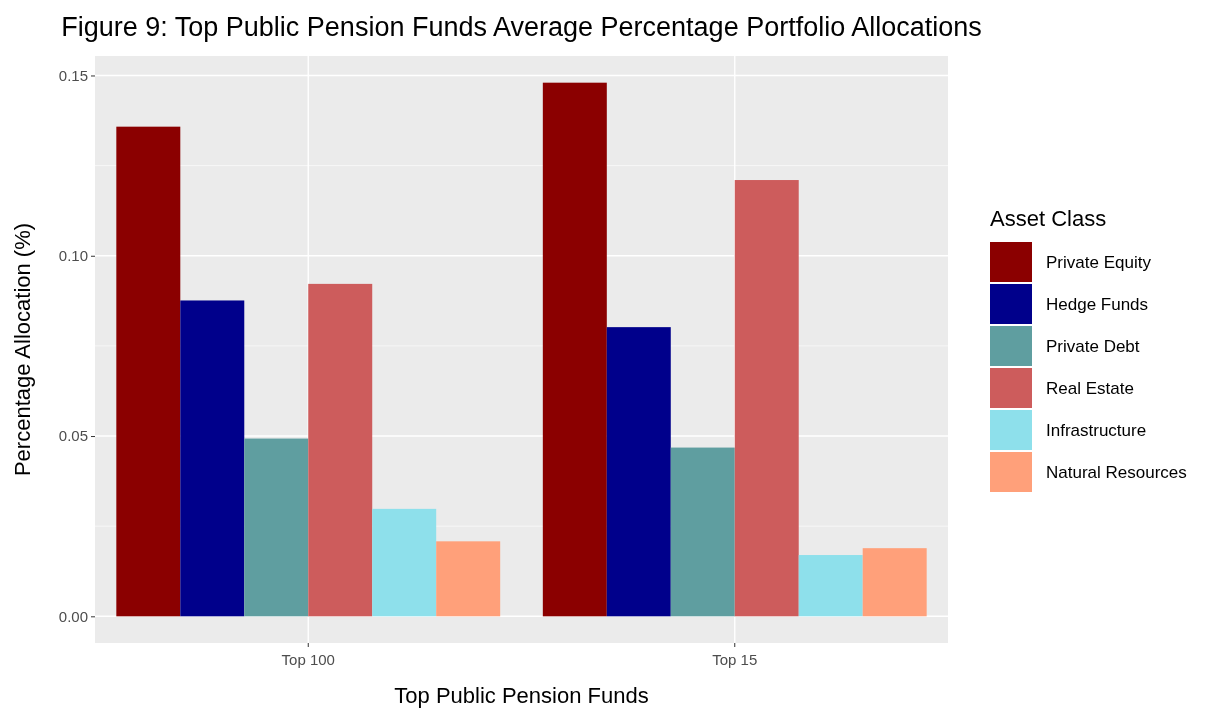 The image size is (1231, 710). Describe the element at coordinates (1116, 472) in the screenshot. I see `legend-label: Natural Resources` at that location.